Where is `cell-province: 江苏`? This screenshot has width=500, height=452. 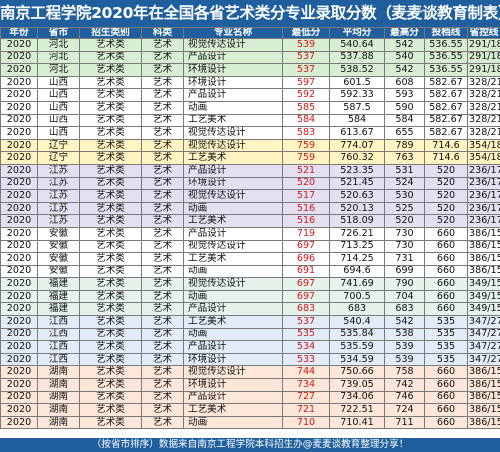 cell-province: 江苏 is located at coordinates (58, 208).